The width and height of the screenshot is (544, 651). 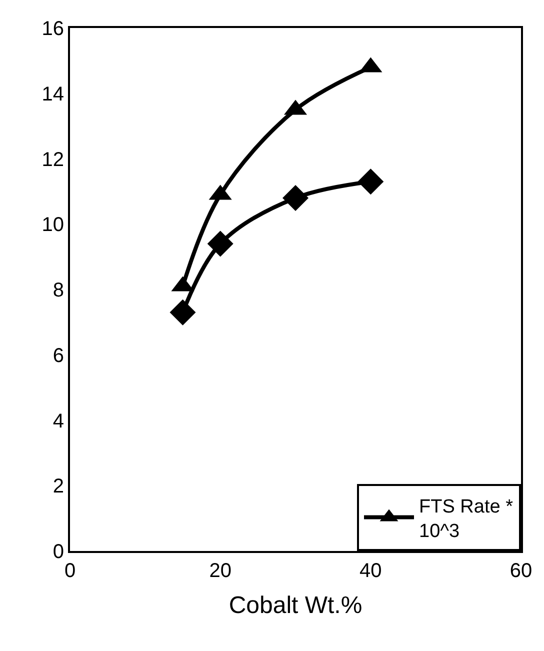 What do you see at coordinates (58, 421) in the screenshot?
I see `y-tick-label: 4` at bounding box center [58, 421].